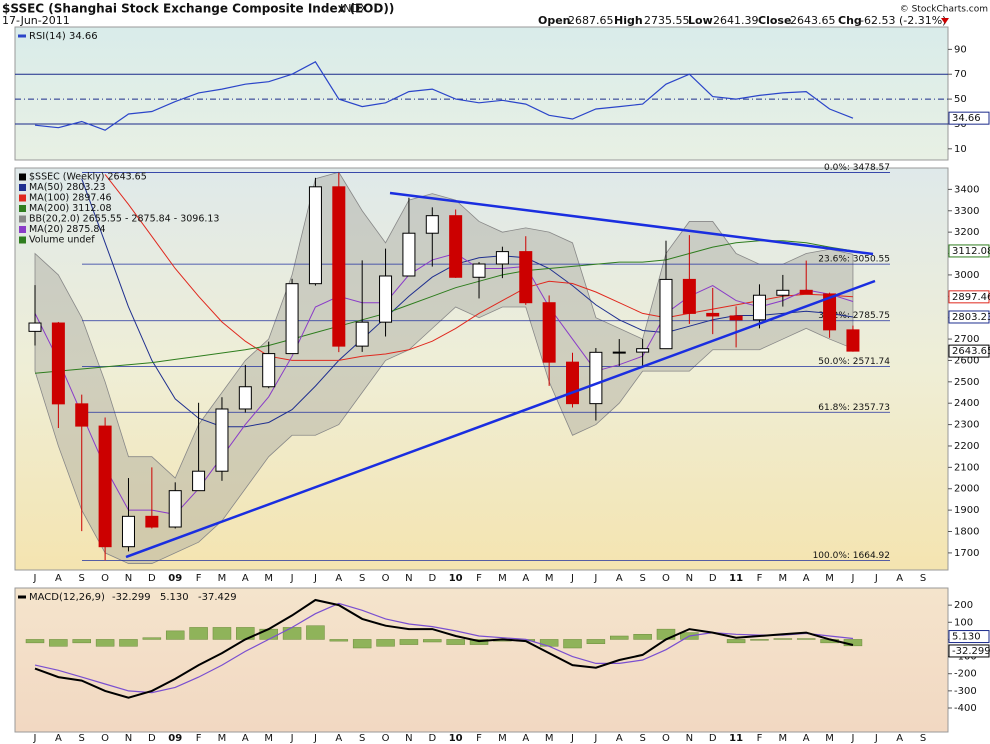 The height and width of the screenshot is (744, 990). Describe the element at coordinates (966, 637) in the screenshot. I see `value-tag-label: 5.130` at that location.